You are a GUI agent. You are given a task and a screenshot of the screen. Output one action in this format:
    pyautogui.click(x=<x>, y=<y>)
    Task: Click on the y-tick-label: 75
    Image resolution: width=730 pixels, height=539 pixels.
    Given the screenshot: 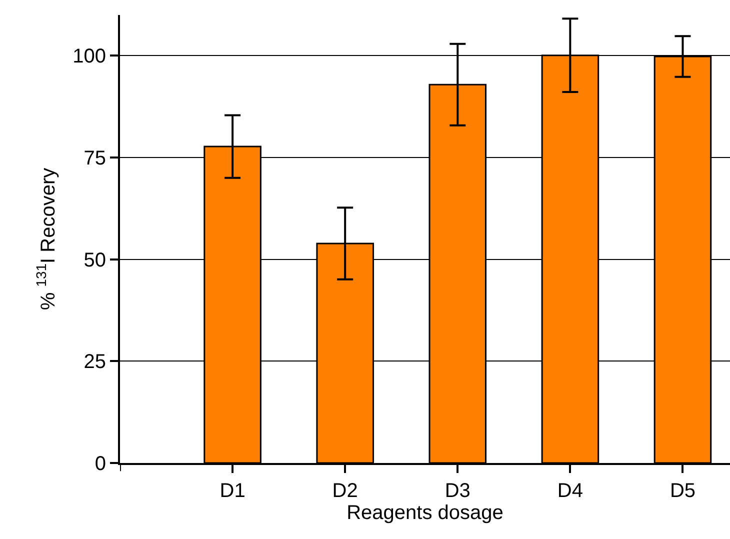 What is the action you would take?
    pyautogui.click(x=95, y=159)
    